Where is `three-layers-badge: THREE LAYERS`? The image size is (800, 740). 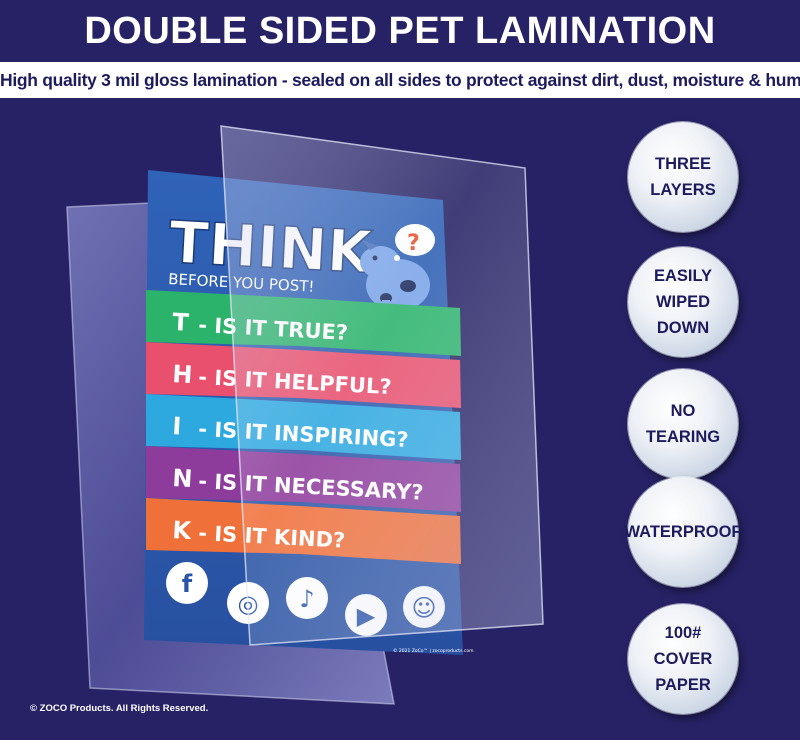 three-layers-badge: THREE LAYERS is located at coordinates (683, 177).